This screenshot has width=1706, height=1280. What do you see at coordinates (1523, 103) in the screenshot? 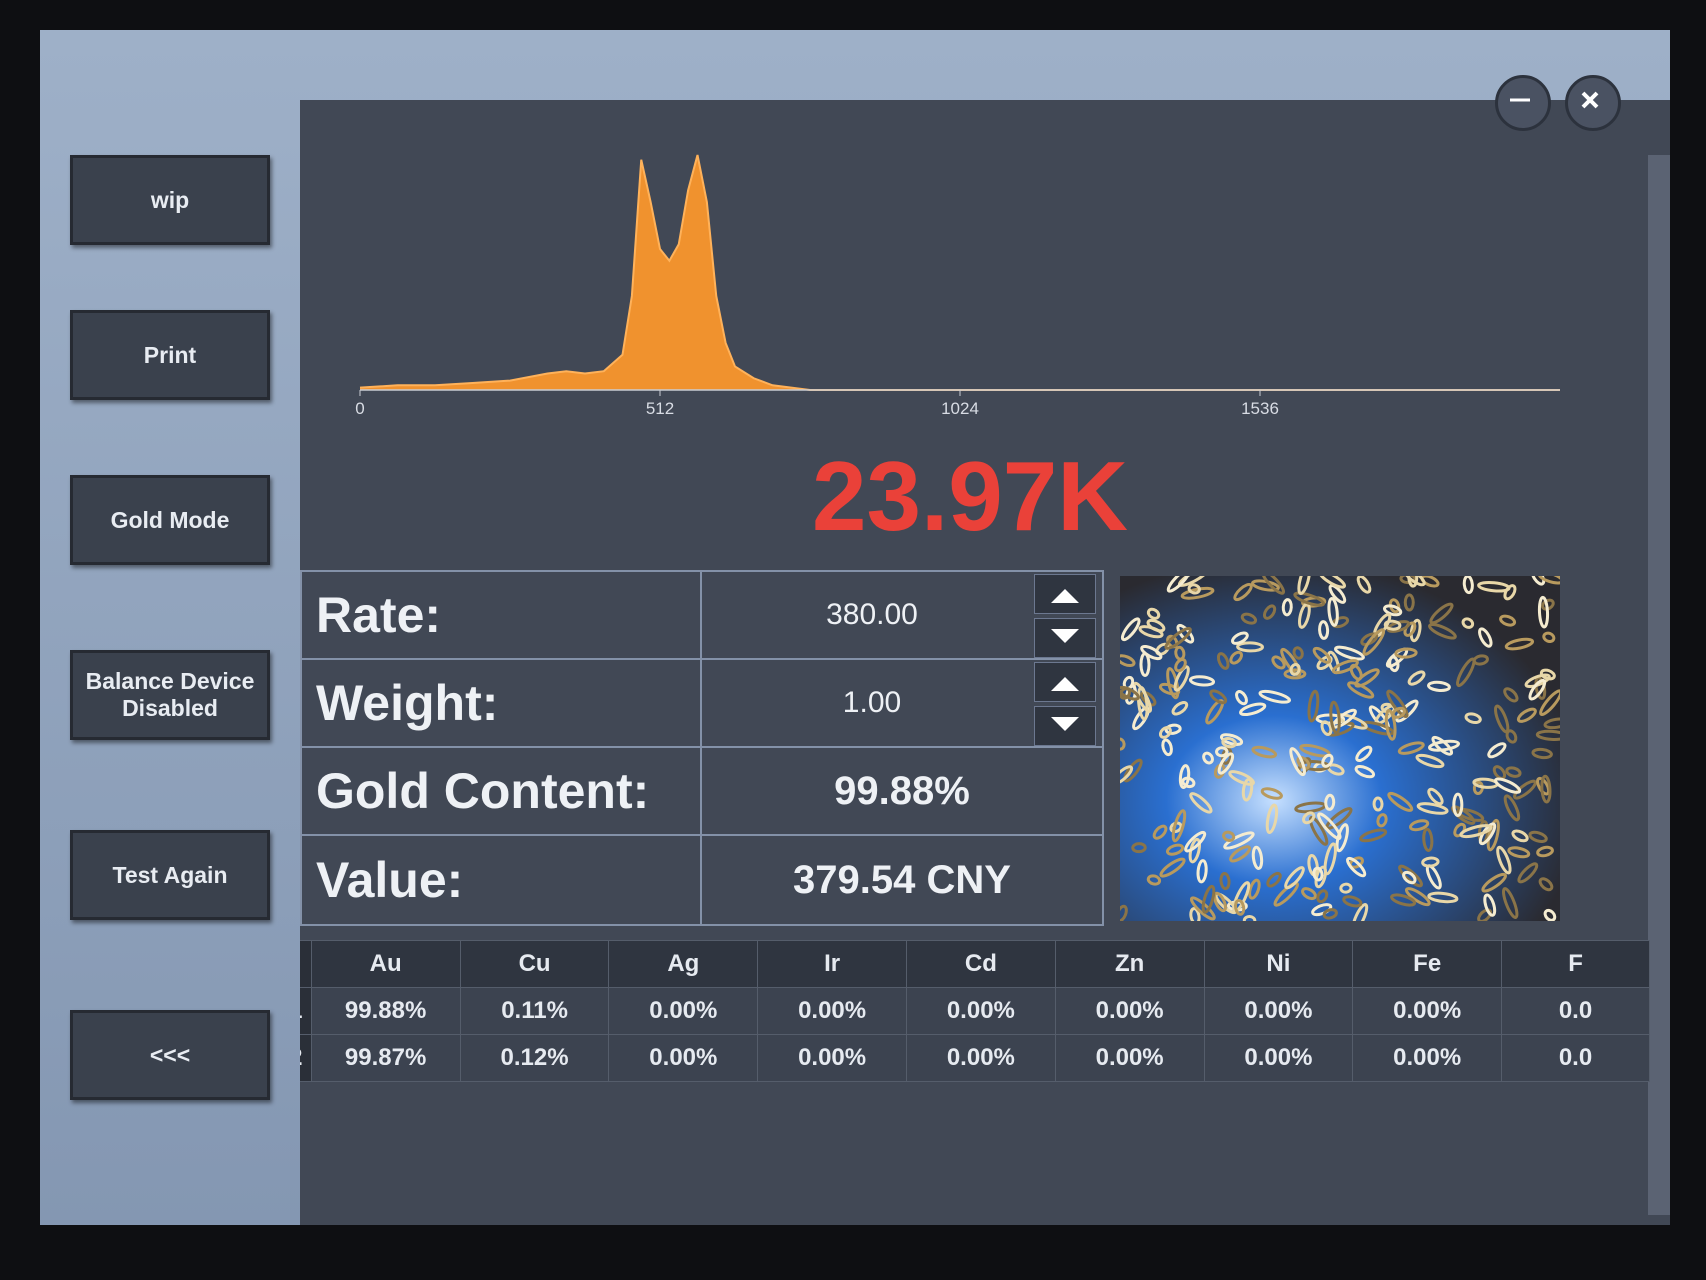
I see `minimize-button` at bounding box center [1523, 103].